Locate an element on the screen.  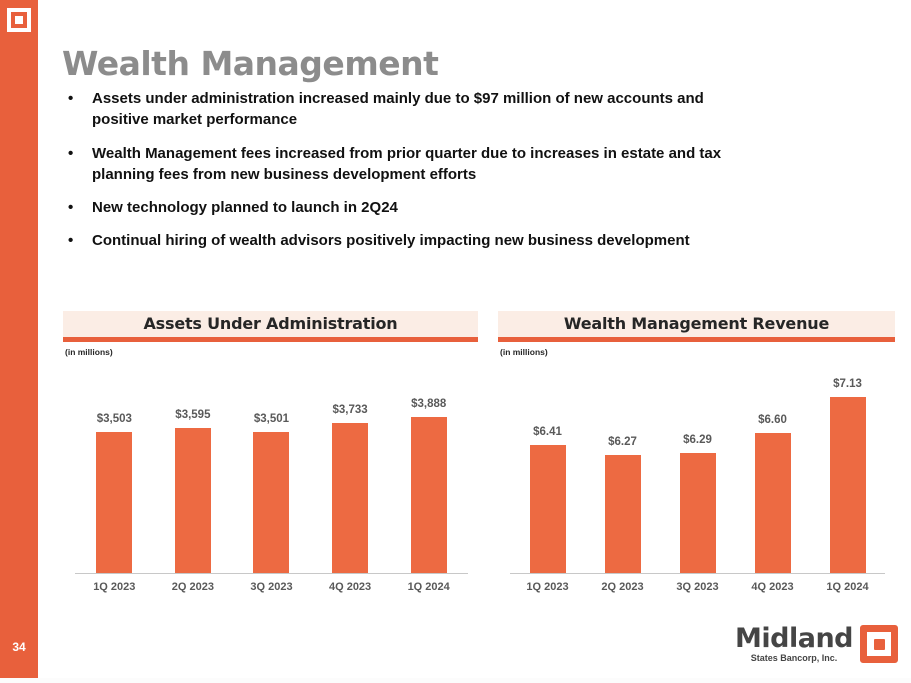
bar-value-label: $6.60 is located at coordinates (772, 420).